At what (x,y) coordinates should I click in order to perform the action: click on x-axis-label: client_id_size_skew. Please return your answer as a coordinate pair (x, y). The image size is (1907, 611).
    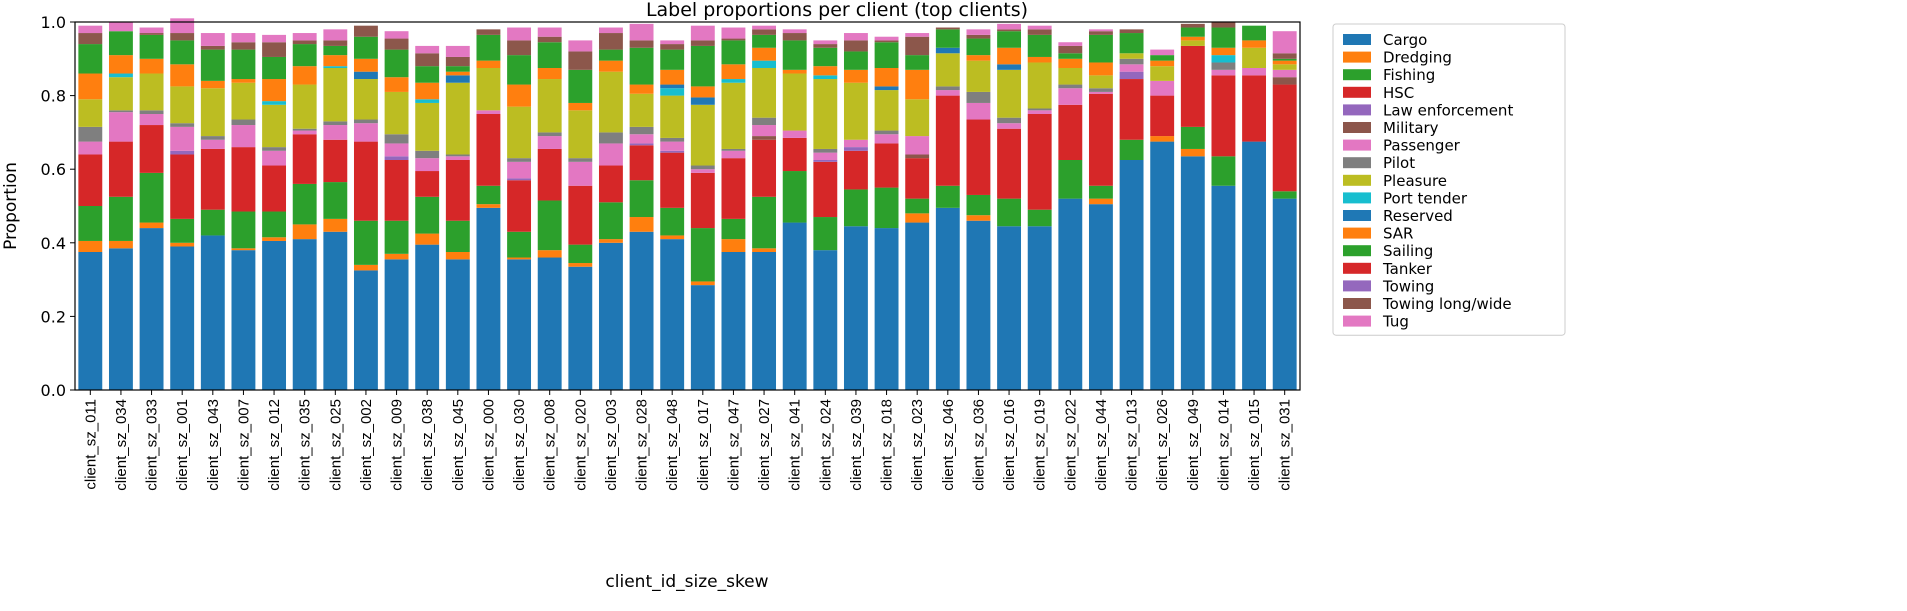
    Looking at the image, I should click on (686, 582).